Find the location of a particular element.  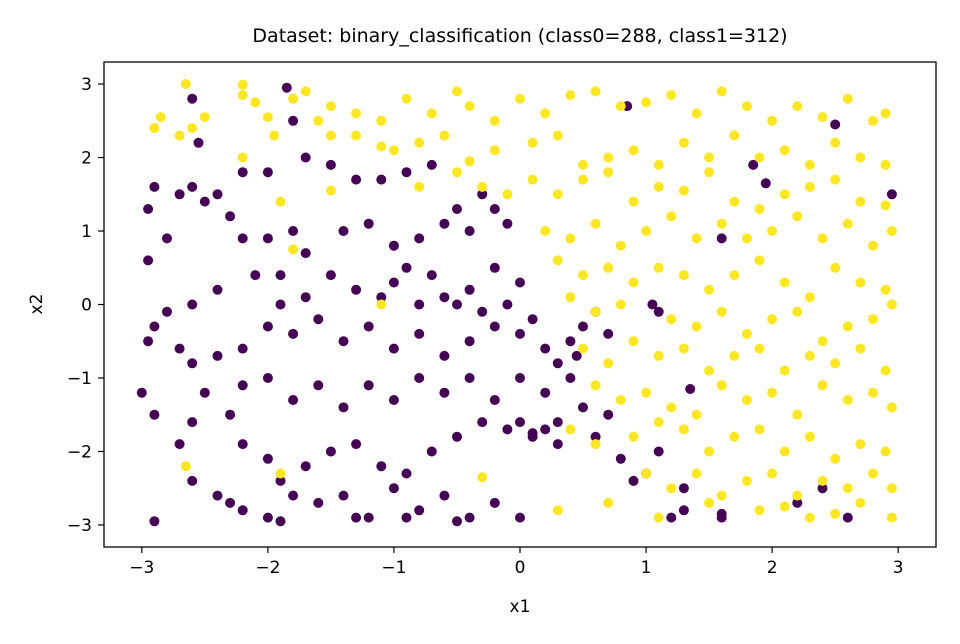

x-tick-label: 3 is located at coordinates (898, 568).